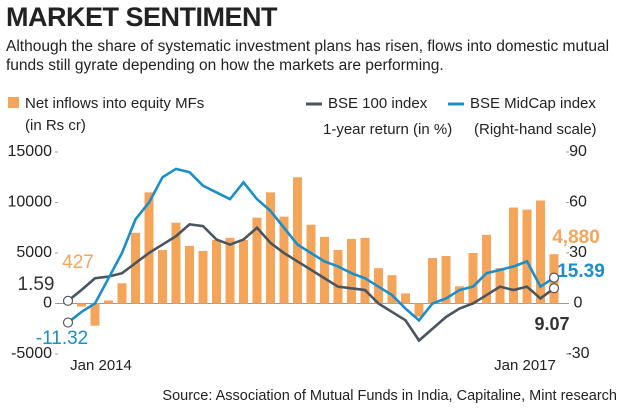 The image size is (621, 414). Describe the element at coordinates (578, 303) in the screenshot. I see `y2-tick-label: 0` at that location.